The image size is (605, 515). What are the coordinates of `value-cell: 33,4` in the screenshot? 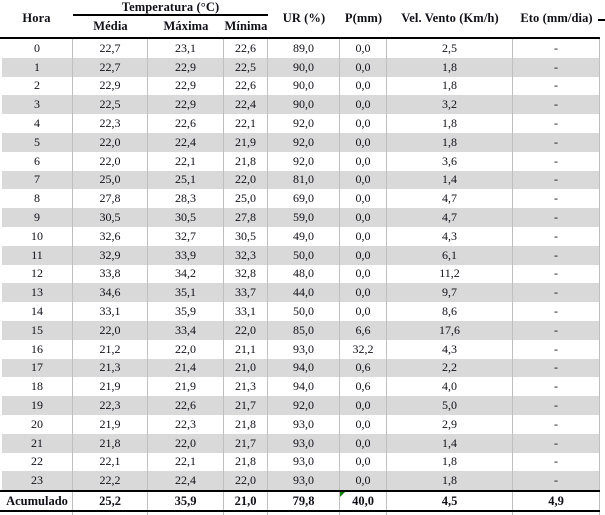 It's located at (186, 330).